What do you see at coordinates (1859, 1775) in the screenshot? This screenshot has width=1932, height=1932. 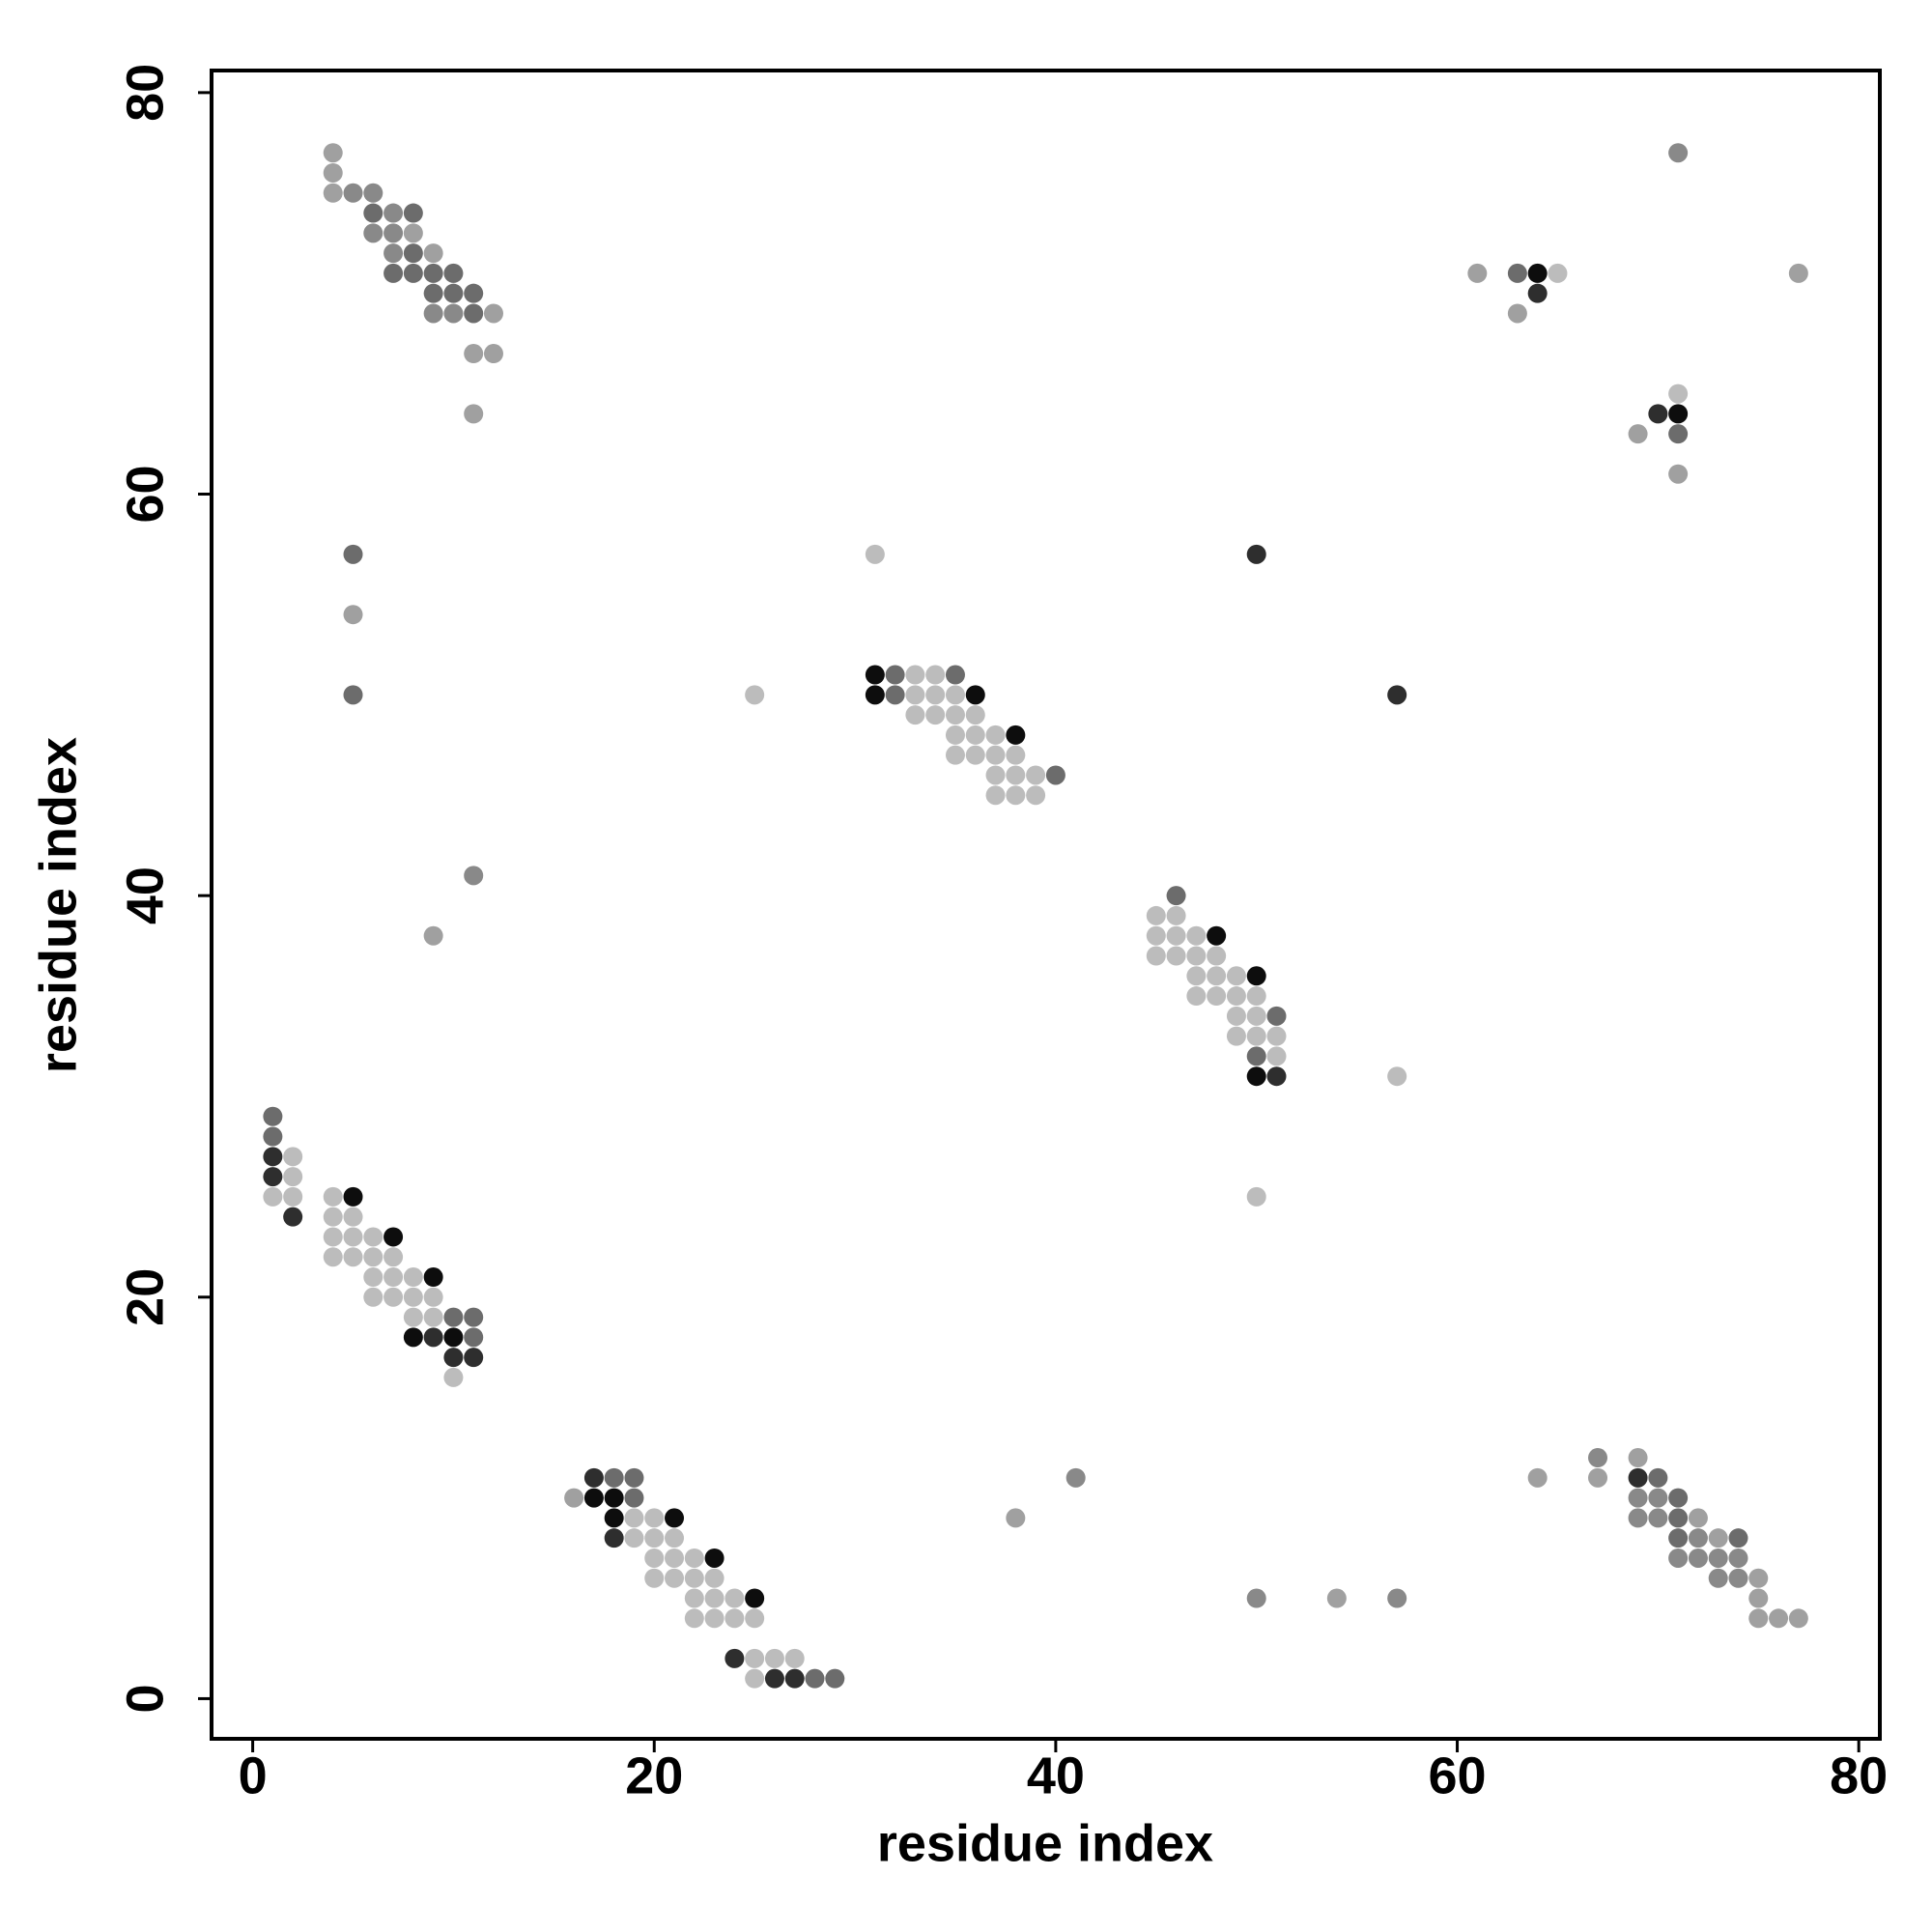 I see `x-tick-label: 80` at bounding box center [1859, 1775].